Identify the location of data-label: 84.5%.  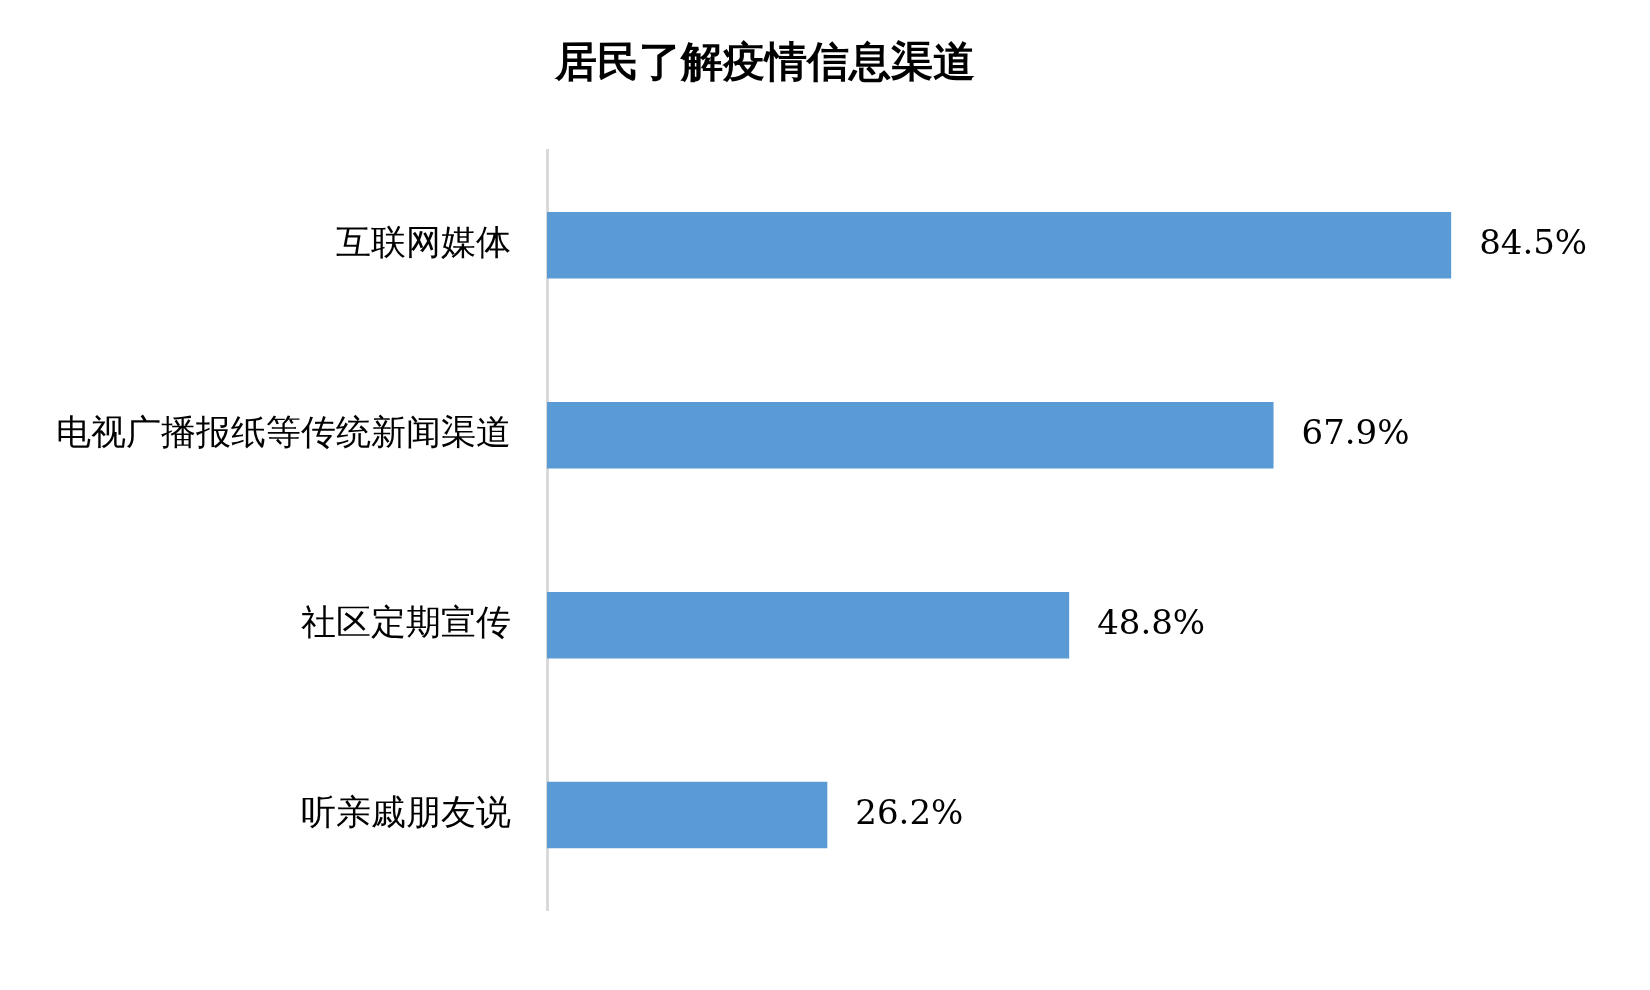
(1533, 242).